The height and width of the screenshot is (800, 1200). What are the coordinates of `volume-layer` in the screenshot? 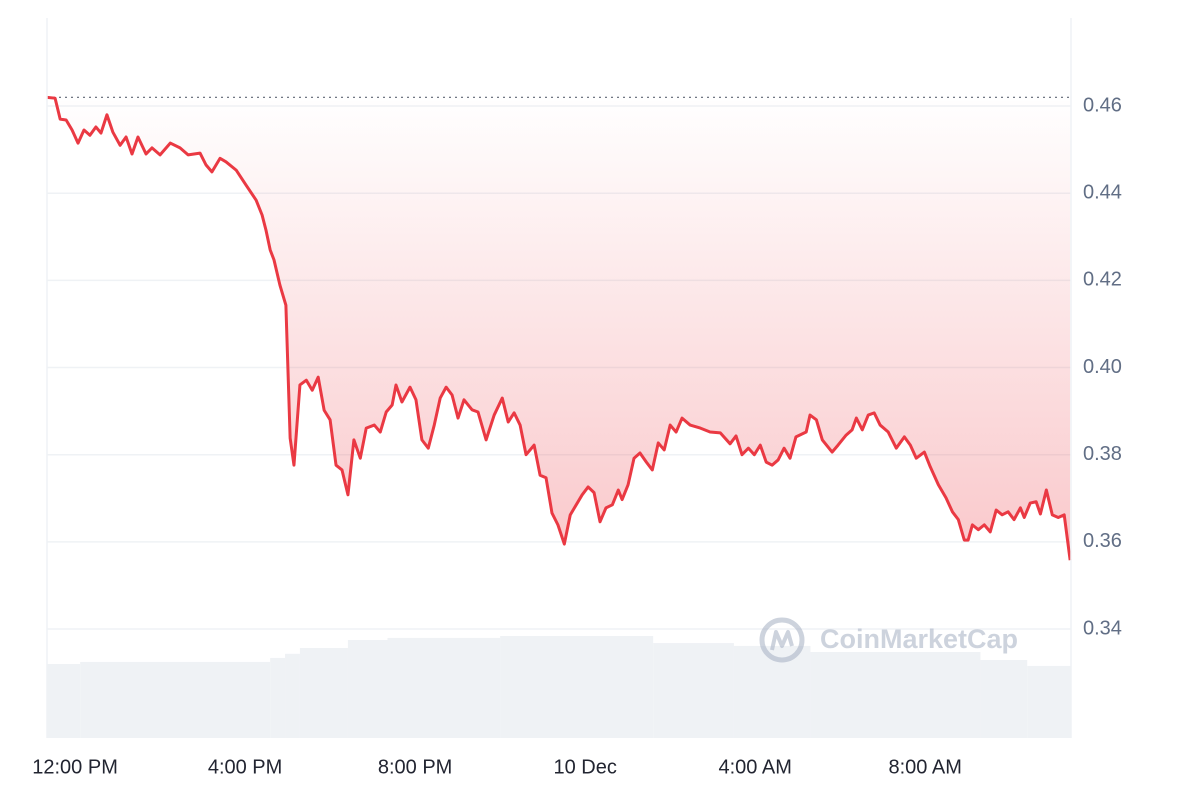 It's located at (559, 687).